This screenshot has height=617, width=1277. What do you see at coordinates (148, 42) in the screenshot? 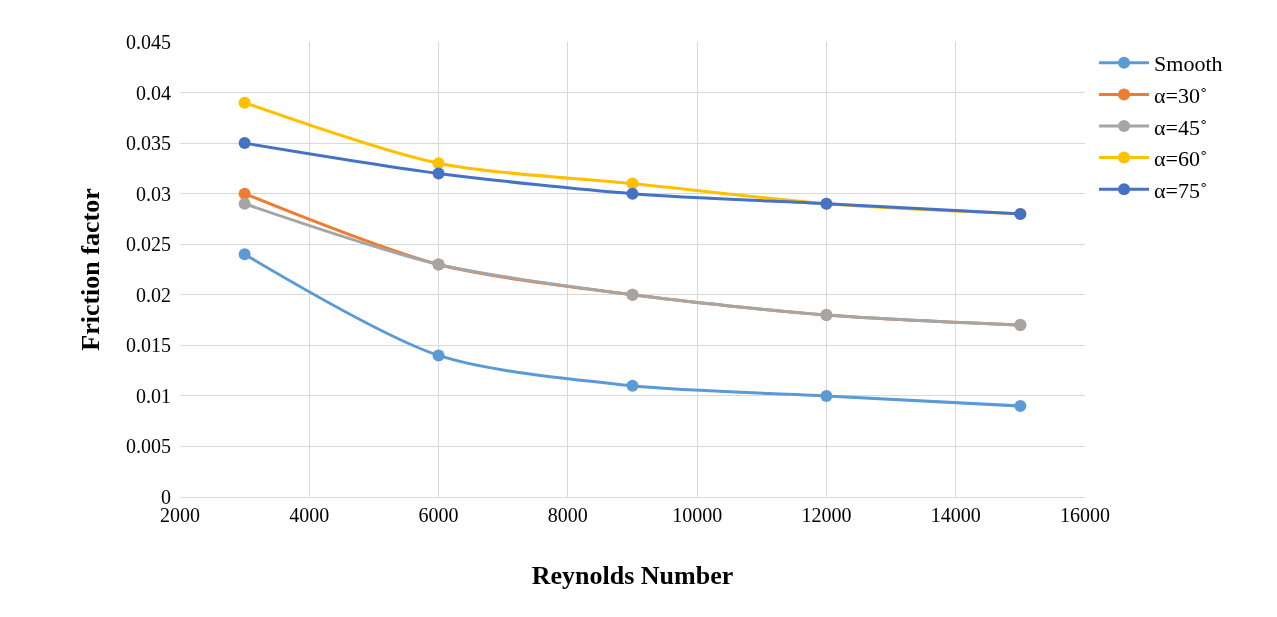
I see `y-tick-label: 0.045` at bounding box center [148, 42].